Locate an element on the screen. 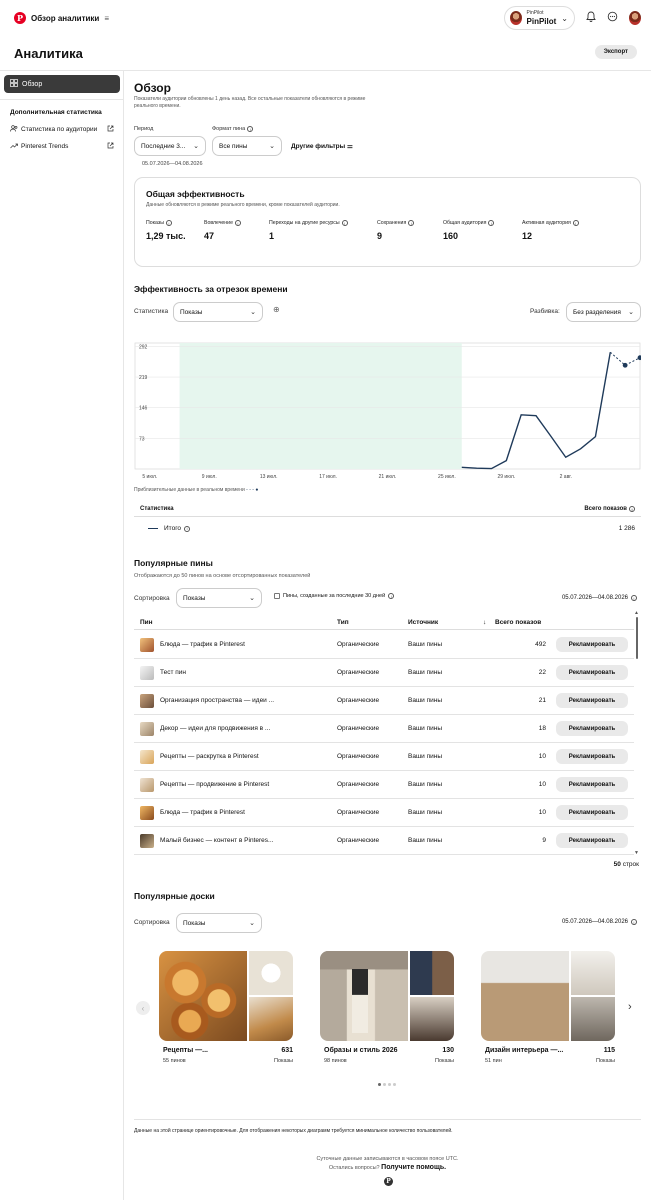 The height and width of the screenshot is (1200, 651). pin-name: Рецепты — продвижение в Pinterest is located at coordinates (215, 784).